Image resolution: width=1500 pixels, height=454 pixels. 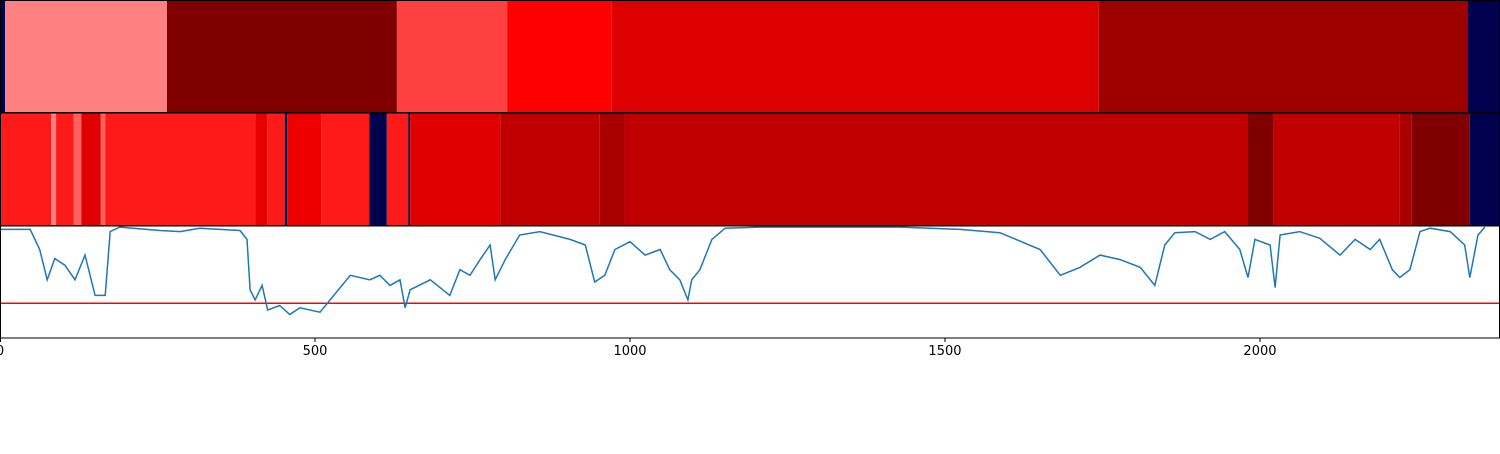 What do you see at coordinates (629, 351) in the screenshot?
I see `x-tick-label: 1000` at bounding box center [629, 351].